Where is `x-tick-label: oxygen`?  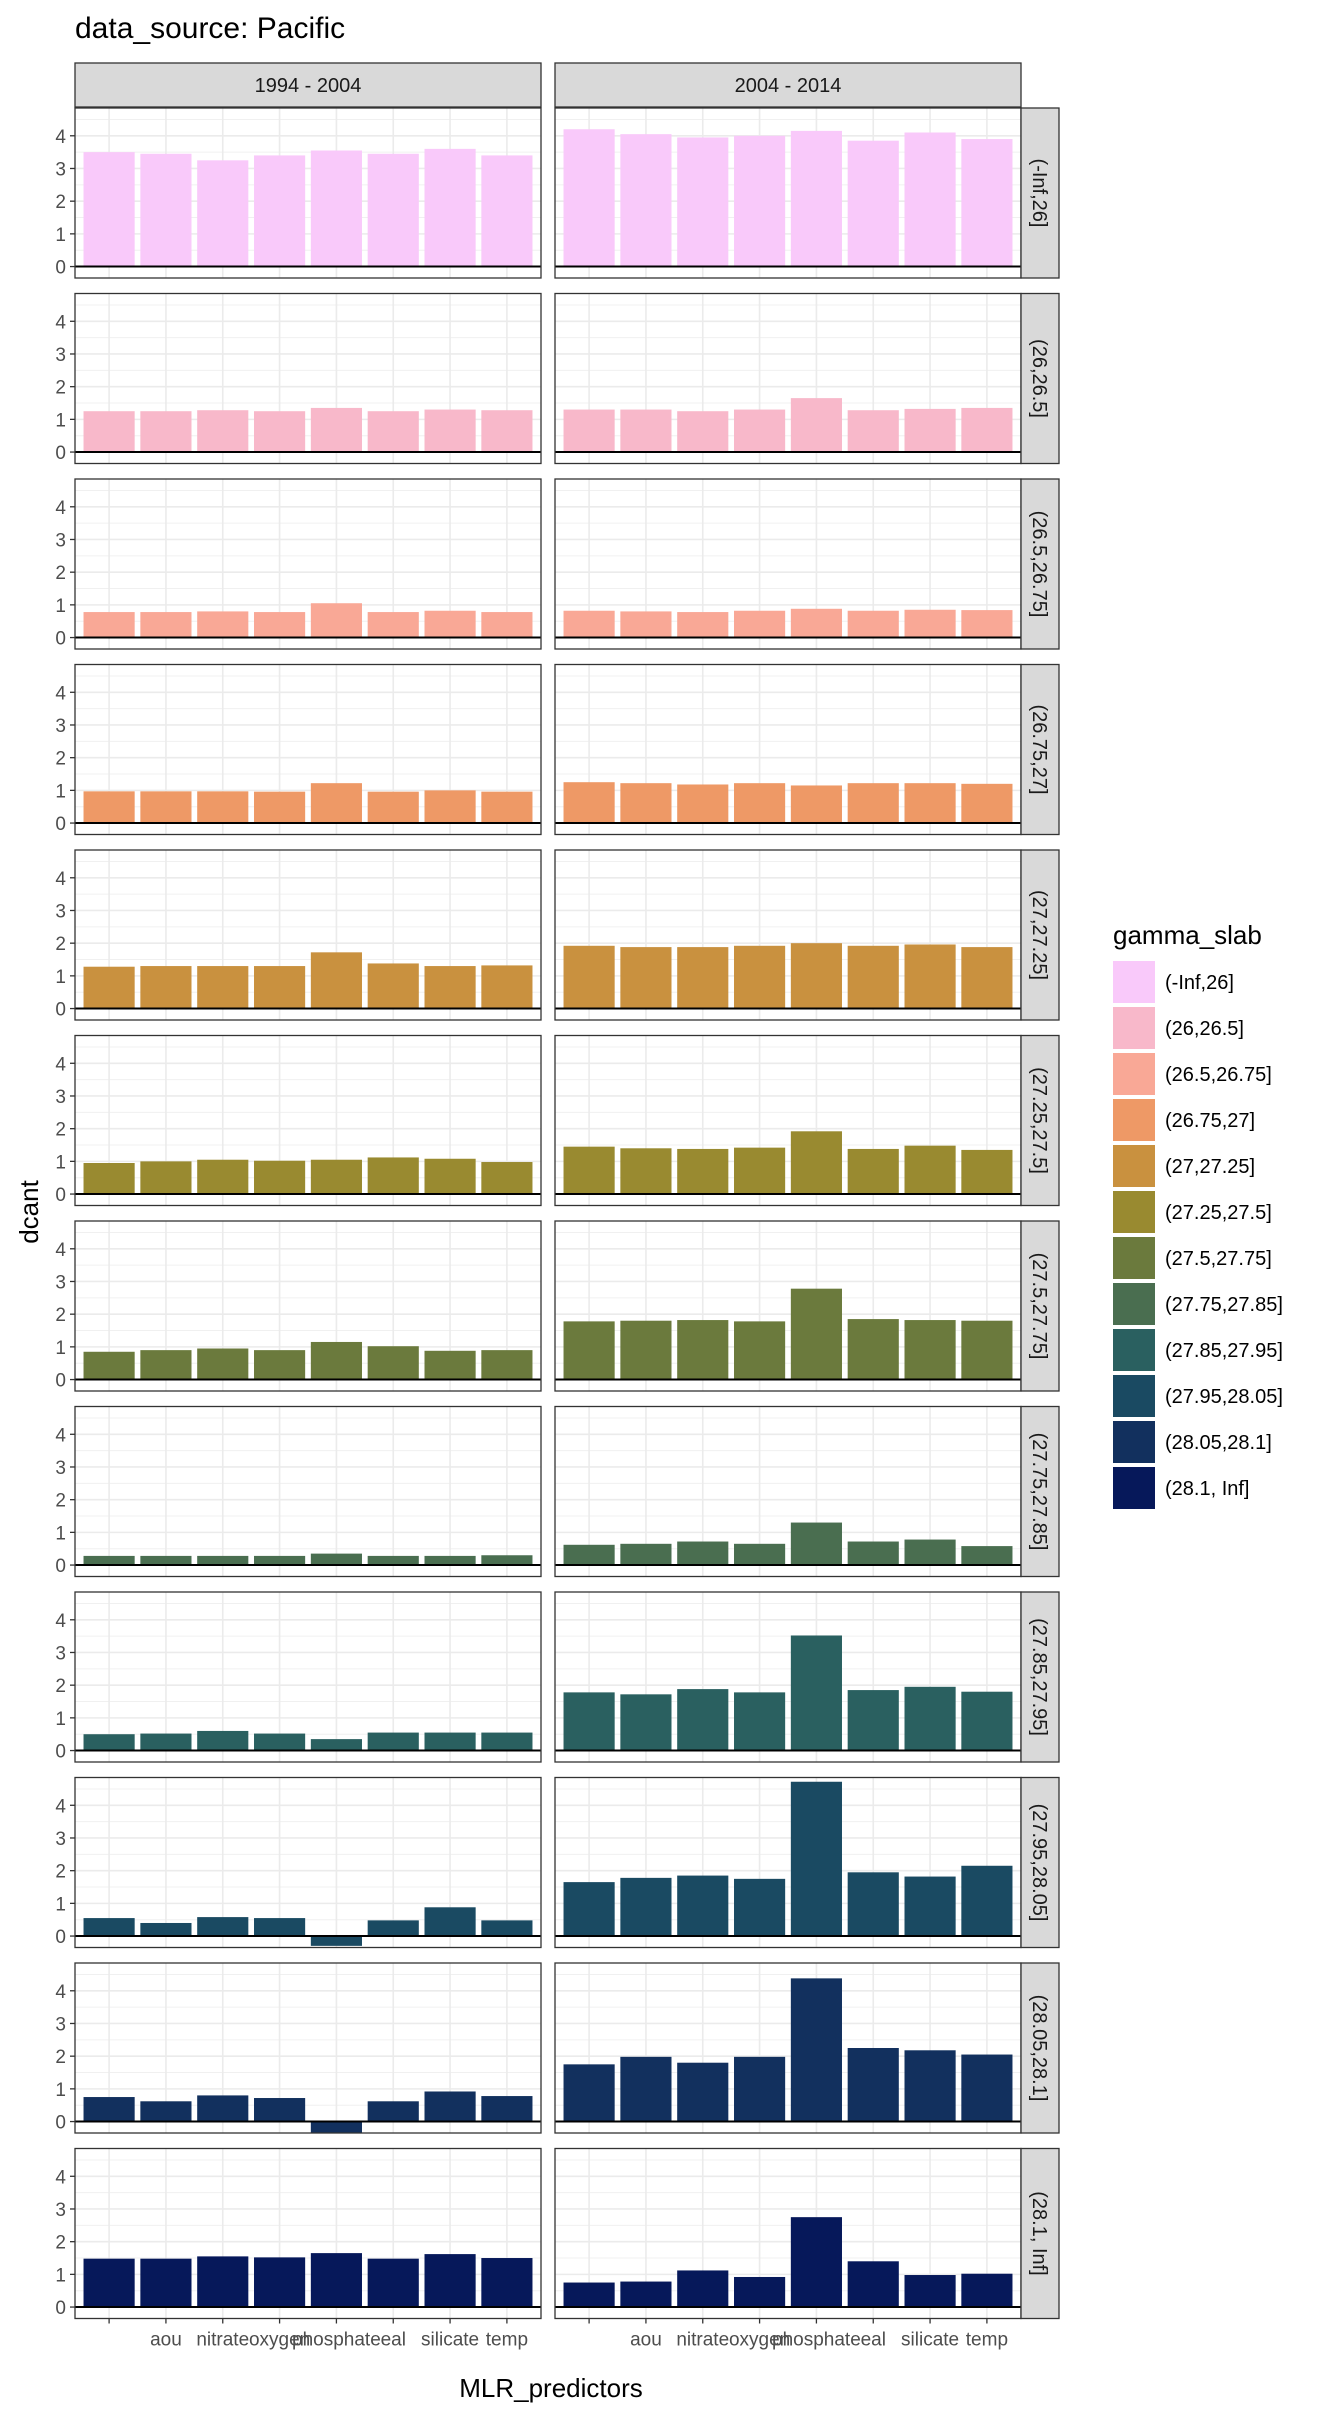
x-tick-label: oxygen is located at coordinates (759, 2340).